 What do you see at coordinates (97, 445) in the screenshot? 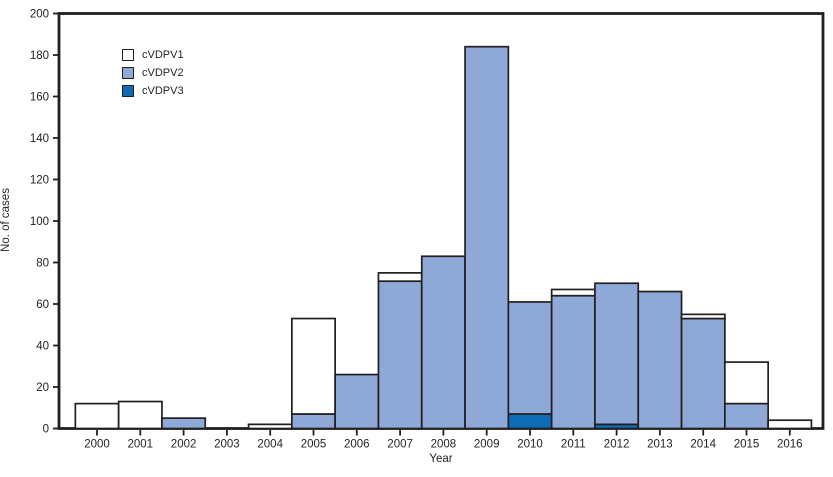
I see `x-tick-label-2000: 2000` at bounding box center [97, 445].